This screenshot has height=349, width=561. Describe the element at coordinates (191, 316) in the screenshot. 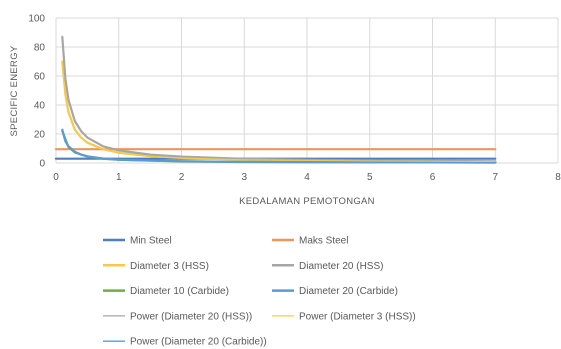

I see `legend-label: Power (Diameter 20 (HSS))` at that location.